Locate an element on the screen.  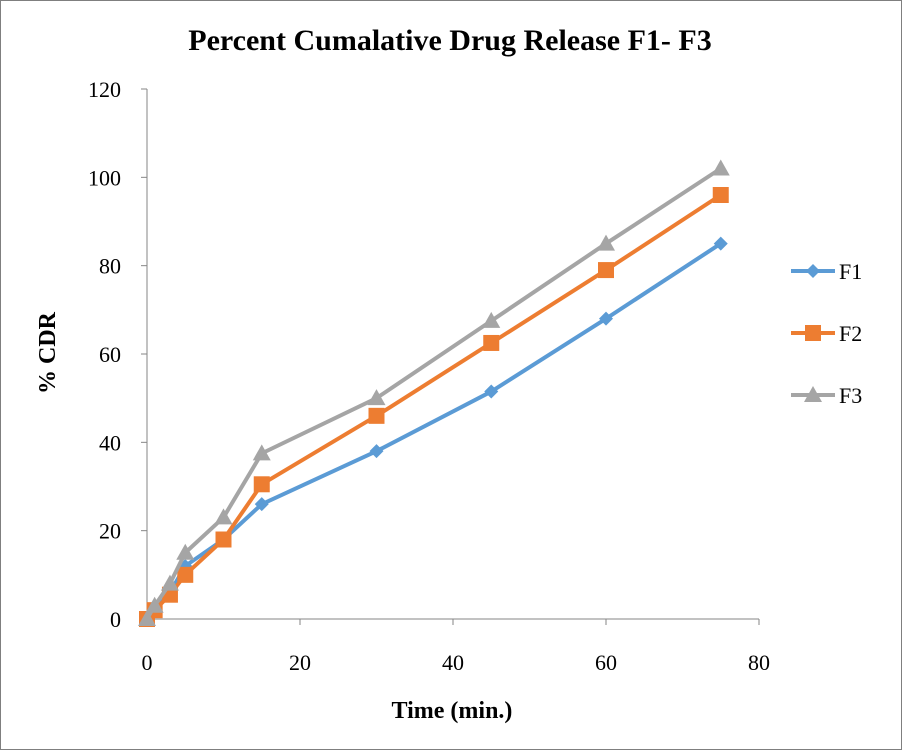
legend-item-f2: F2 is located at coordinates (826, 333).